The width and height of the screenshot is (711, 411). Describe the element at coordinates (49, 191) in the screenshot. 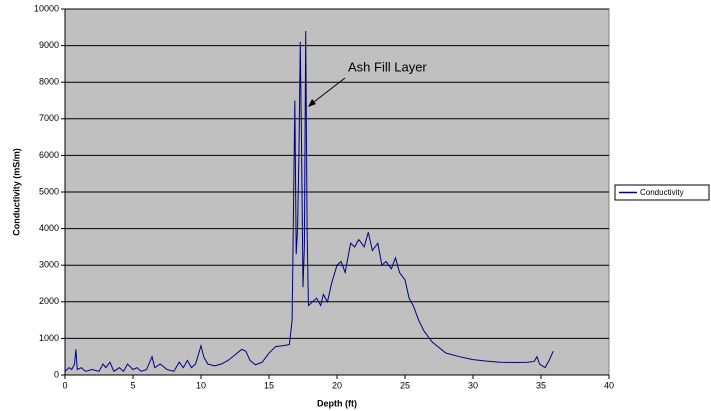

I see `y-tick-label: 5000` at that location.